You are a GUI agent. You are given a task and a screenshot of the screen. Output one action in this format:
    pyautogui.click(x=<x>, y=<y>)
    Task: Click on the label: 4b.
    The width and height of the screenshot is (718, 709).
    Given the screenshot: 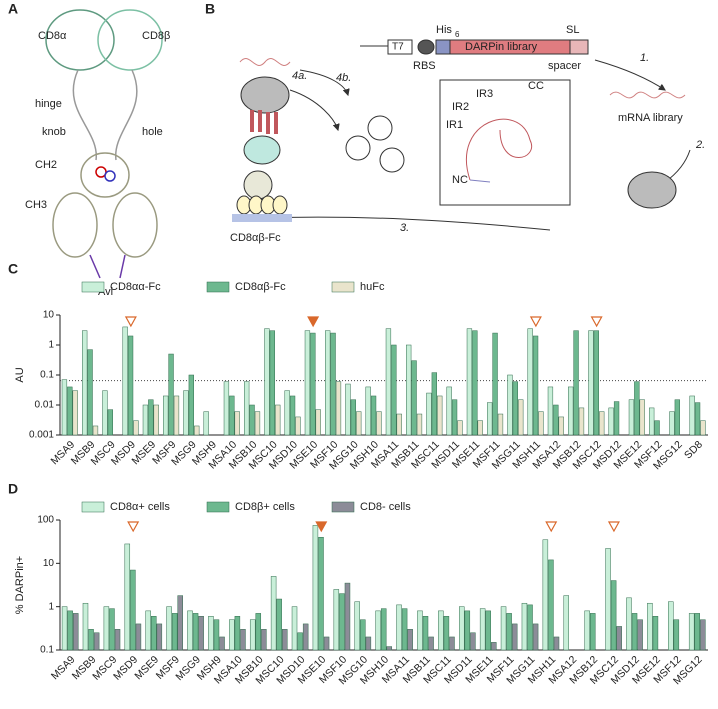 What is the action you would take?
    pyautogui.click(x=343, y=78)
    